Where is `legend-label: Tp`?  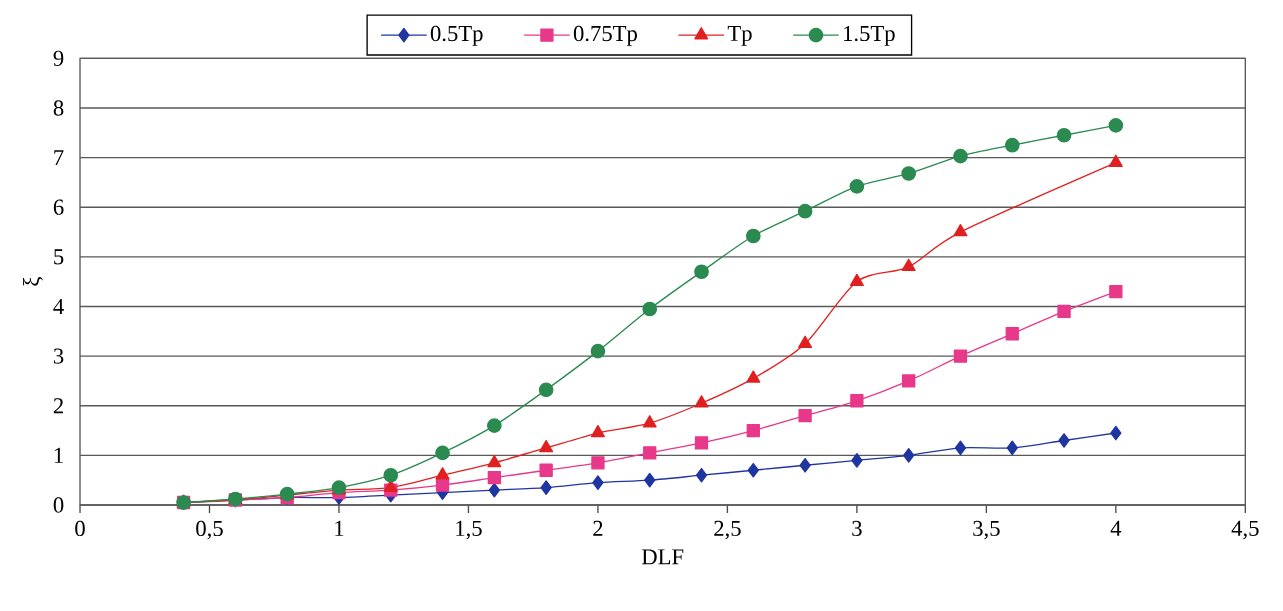
legend-label: Tp is located at coordinates (739, 35).